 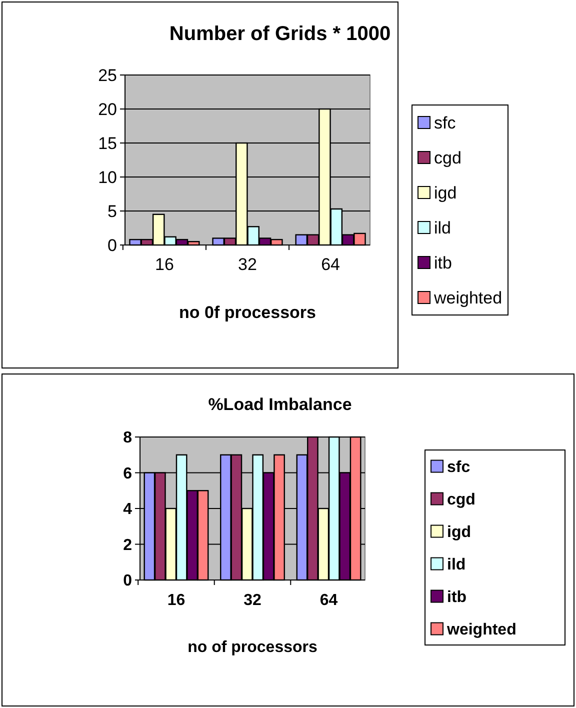 I want to click on y-tick-label: 25, so click(x=107, y=75).